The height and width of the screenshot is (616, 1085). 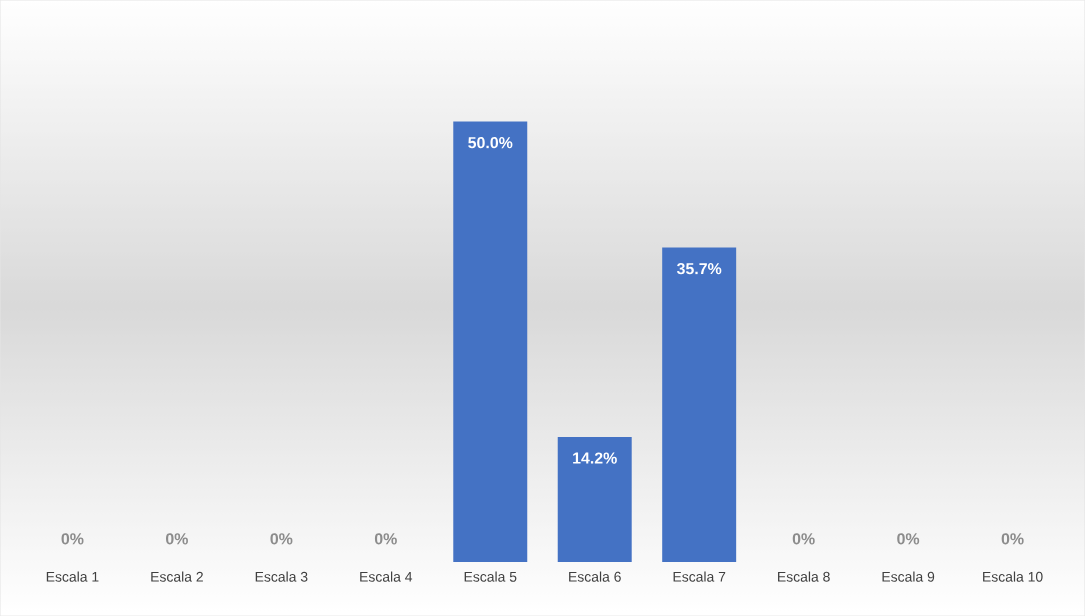 I want to click on data-label: 50.0%, so click(x=490, y=142).